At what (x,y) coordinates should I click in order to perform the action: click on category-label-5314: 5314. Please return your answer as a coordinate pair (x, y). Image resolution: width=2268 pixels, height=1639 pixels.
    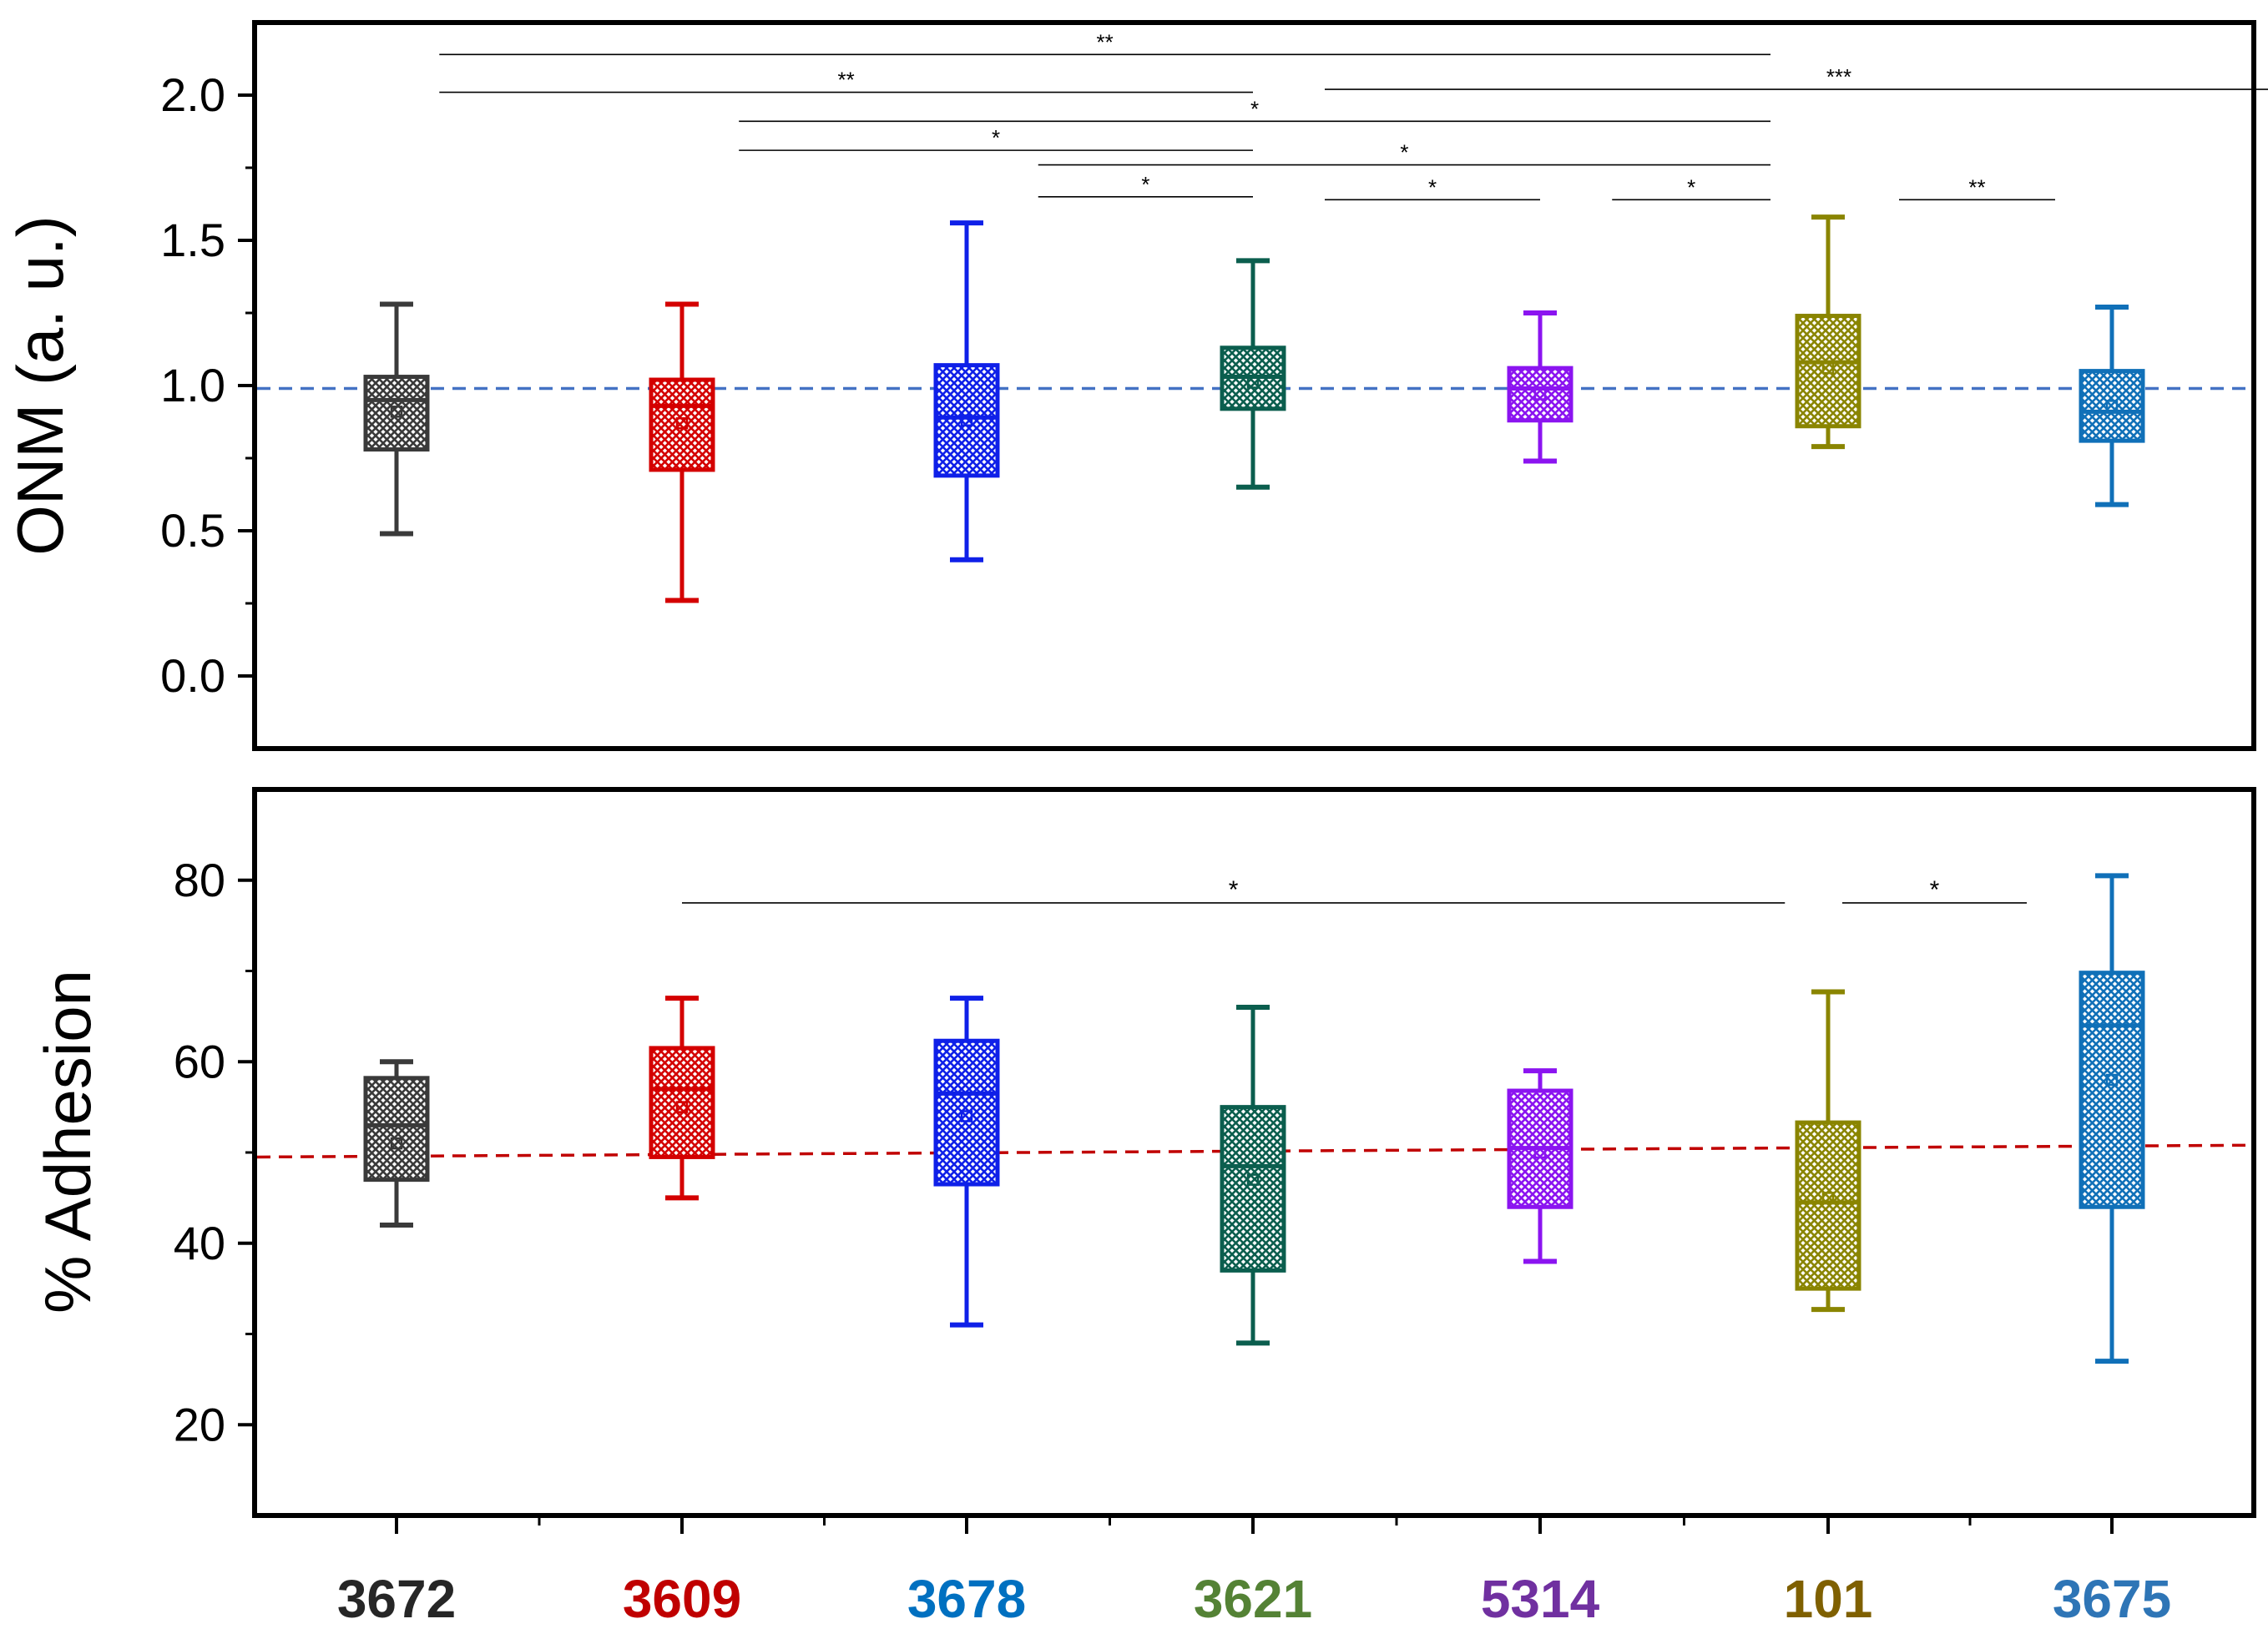
    Looking at the image, I should click on (1540, 1599).